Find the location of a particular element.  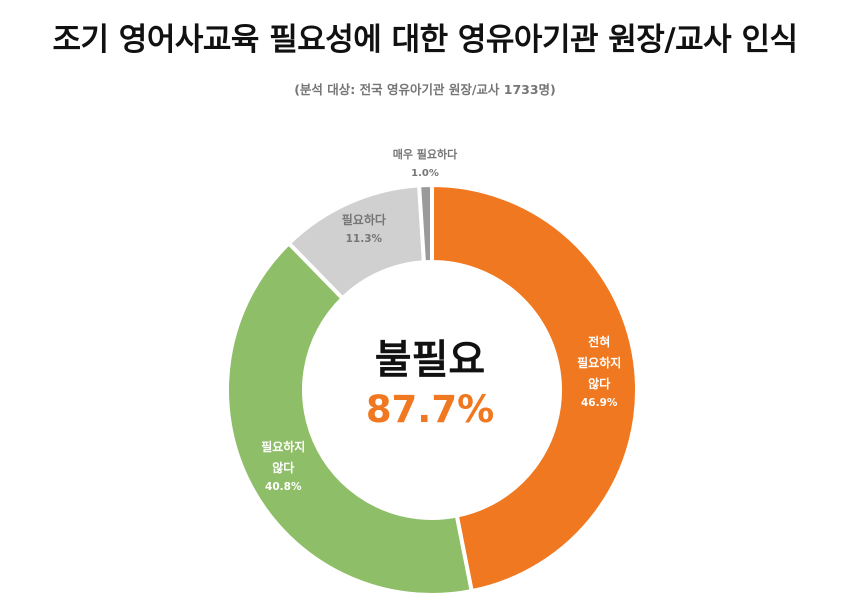

slice-label-text: 필요하다 is located at coordinates (364, 219).